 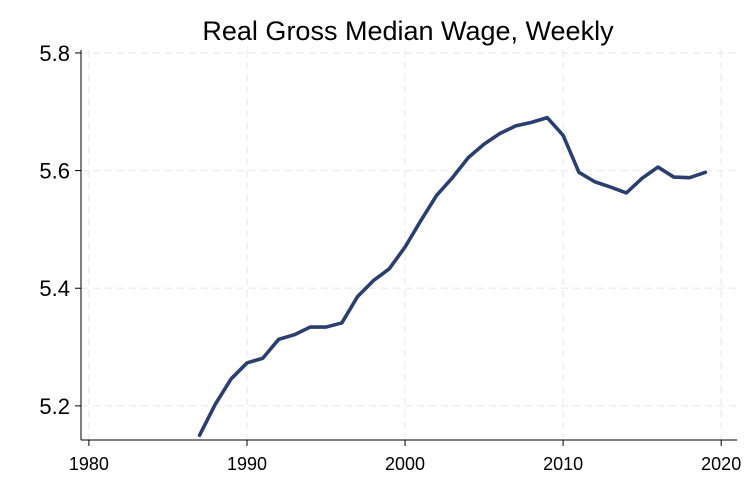 I want to click on x-tick-label: 2020, so click(x=721, y=464).